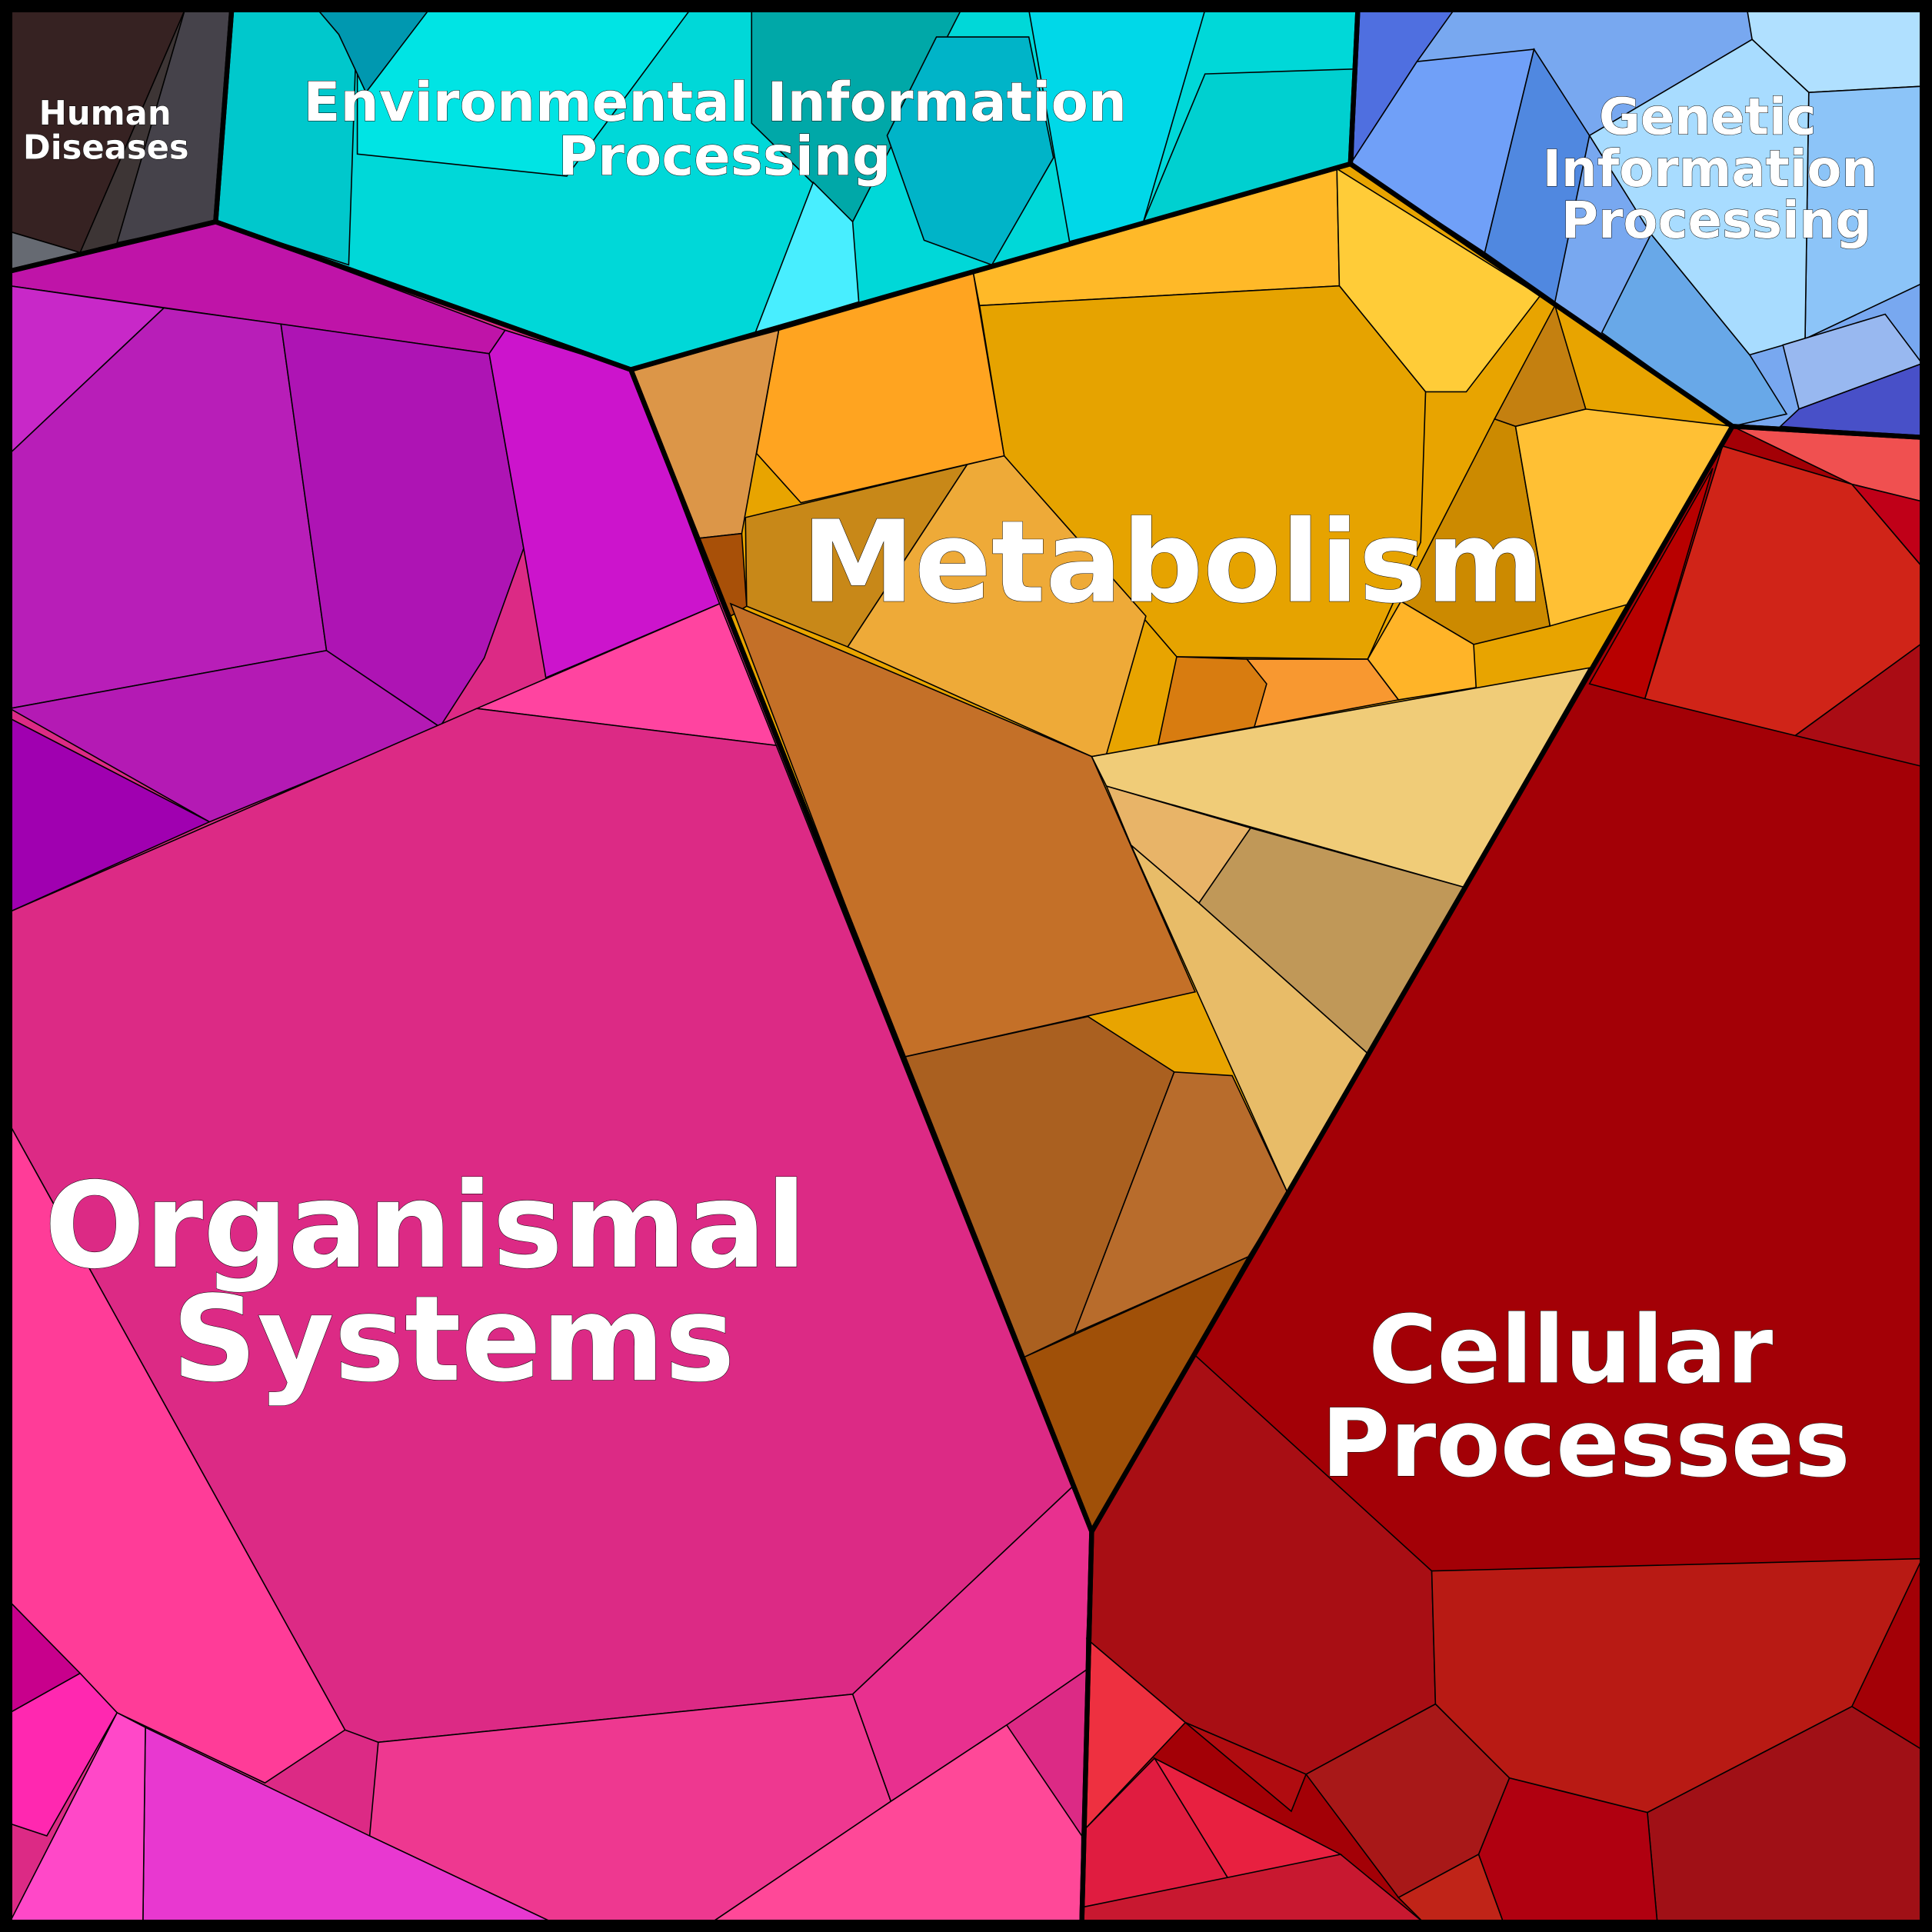 This screenshot has height=1932, width=1932. What do you see at coordinates (106, 131) in the screenshot?
I see `label-human-diseases: Human Diseases` at bounding box center [106, 131].